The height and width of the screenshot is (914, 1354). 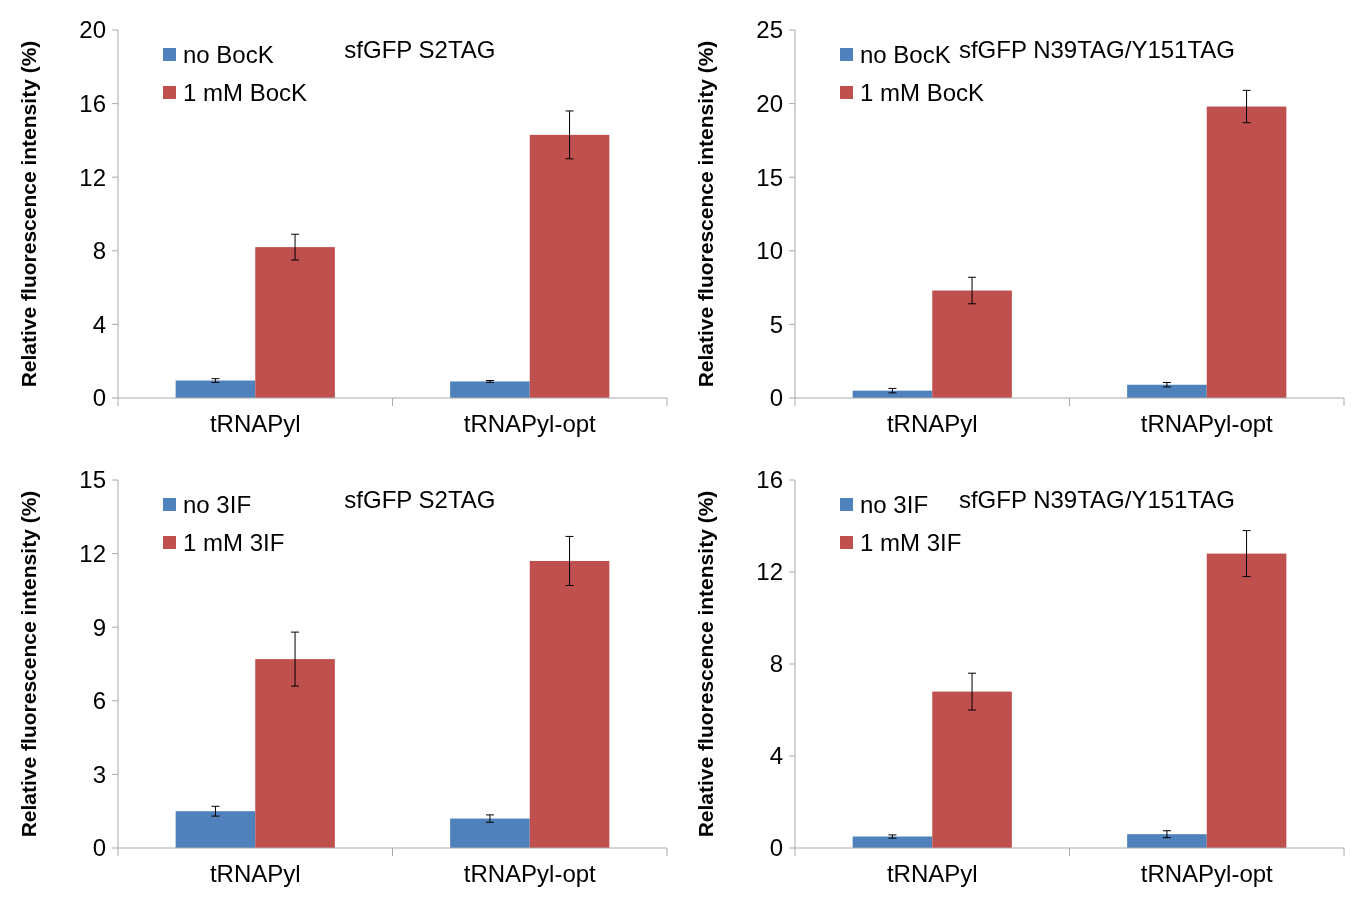 I want to click on y-tick-label: 25, so click(x=769, y=30).